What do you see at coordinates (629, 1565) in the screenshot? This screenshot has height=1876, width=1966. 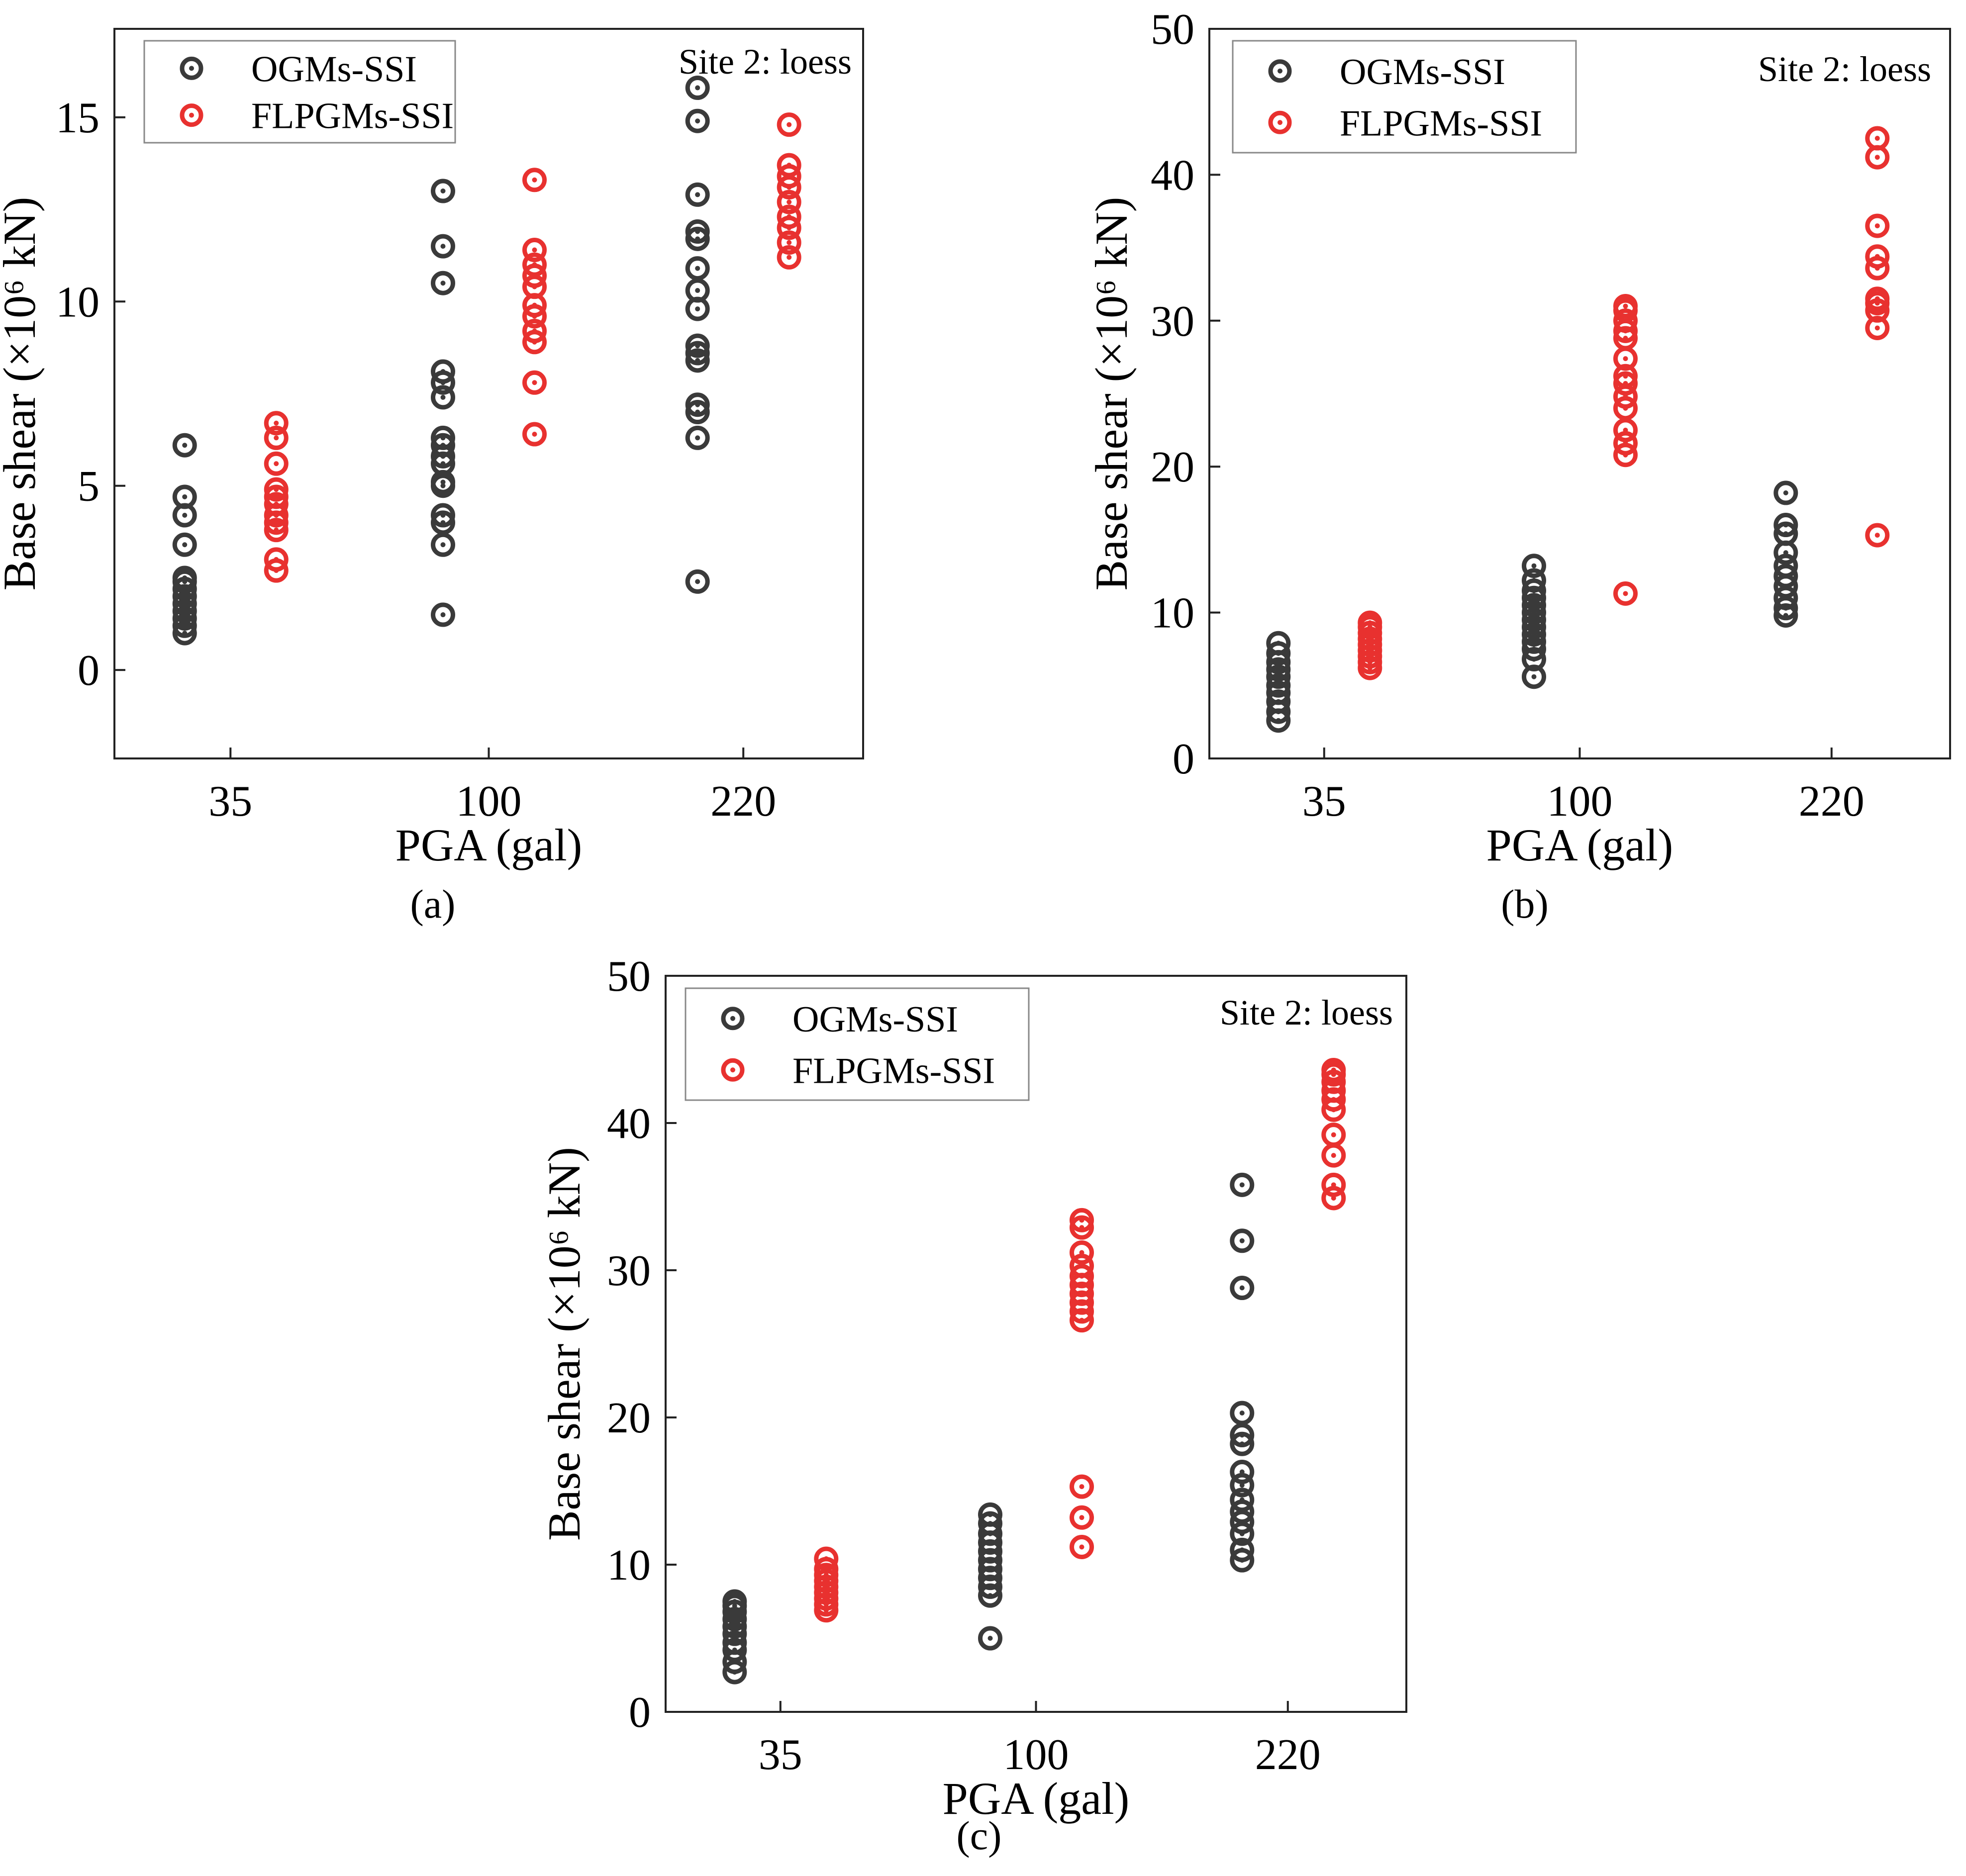 I see `y-tick-label: 10` at bounding box center [629, 1565].